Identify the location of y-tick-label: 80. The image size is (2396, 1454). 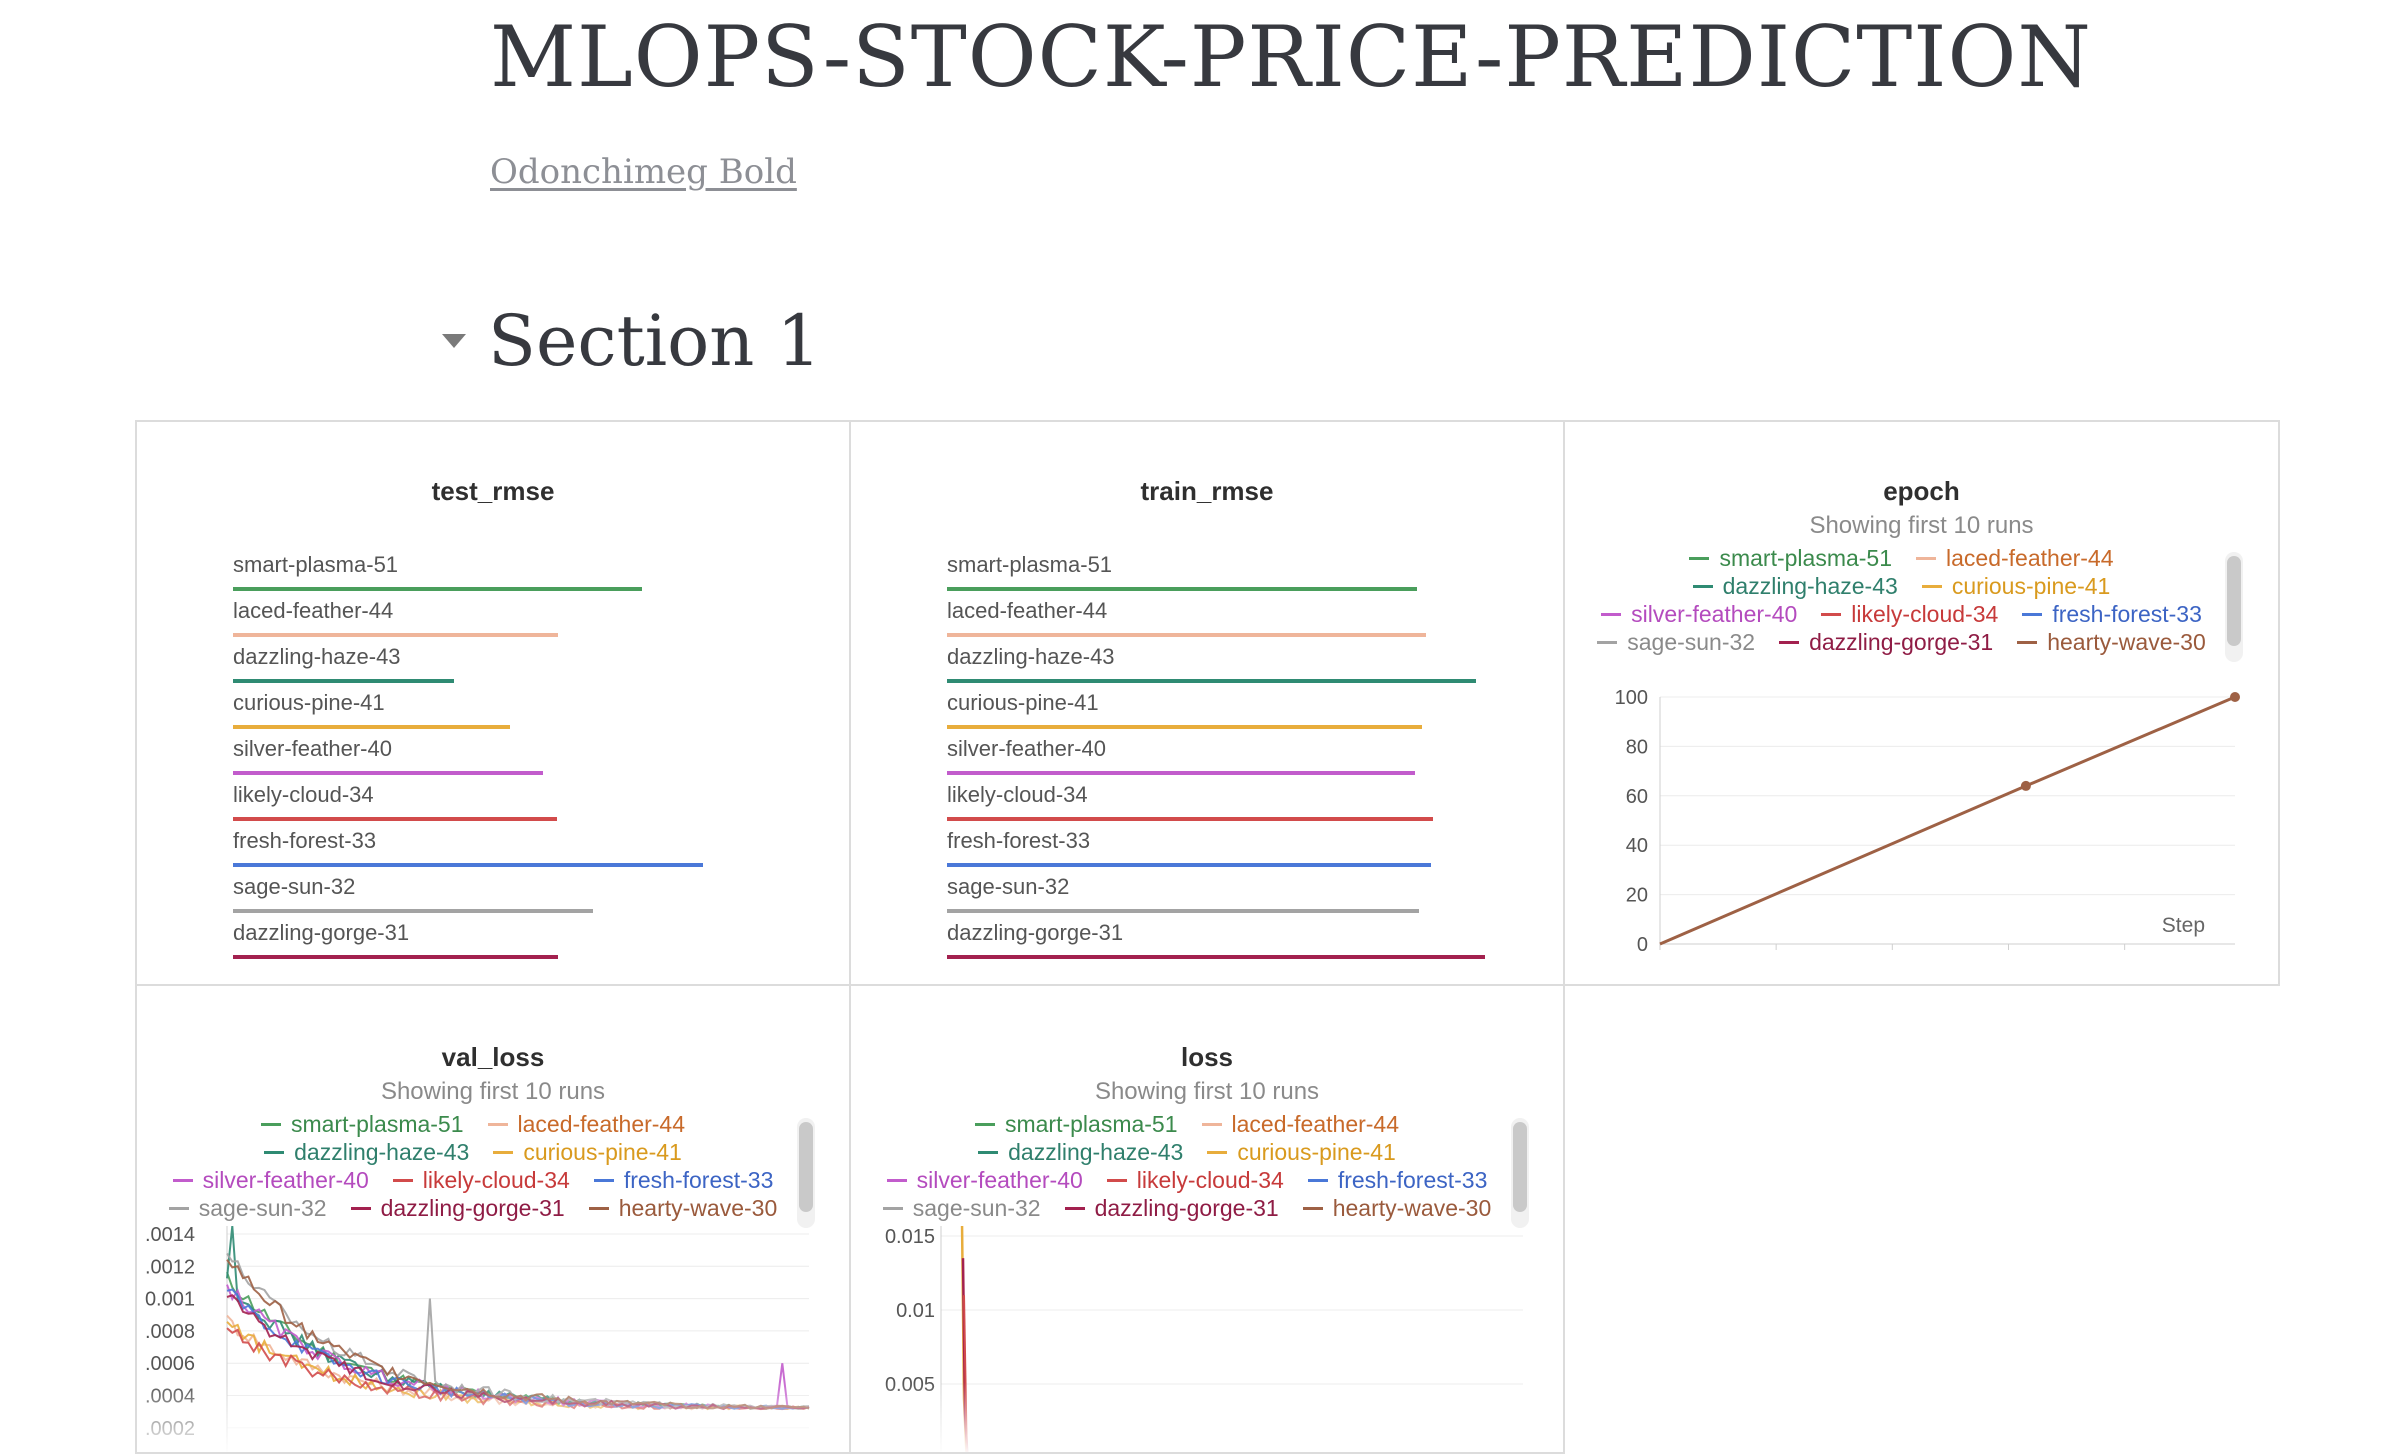
(1637, 747).